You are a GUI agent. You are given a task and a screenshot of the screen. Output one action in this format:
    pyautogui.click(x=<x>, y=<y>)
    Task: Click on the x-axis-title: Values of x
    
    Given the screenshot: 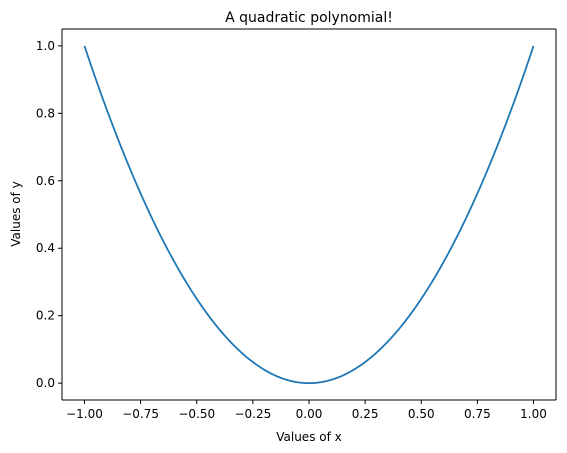 What is the action you would take?
    pyautogui.click(x=309, y=437)
    